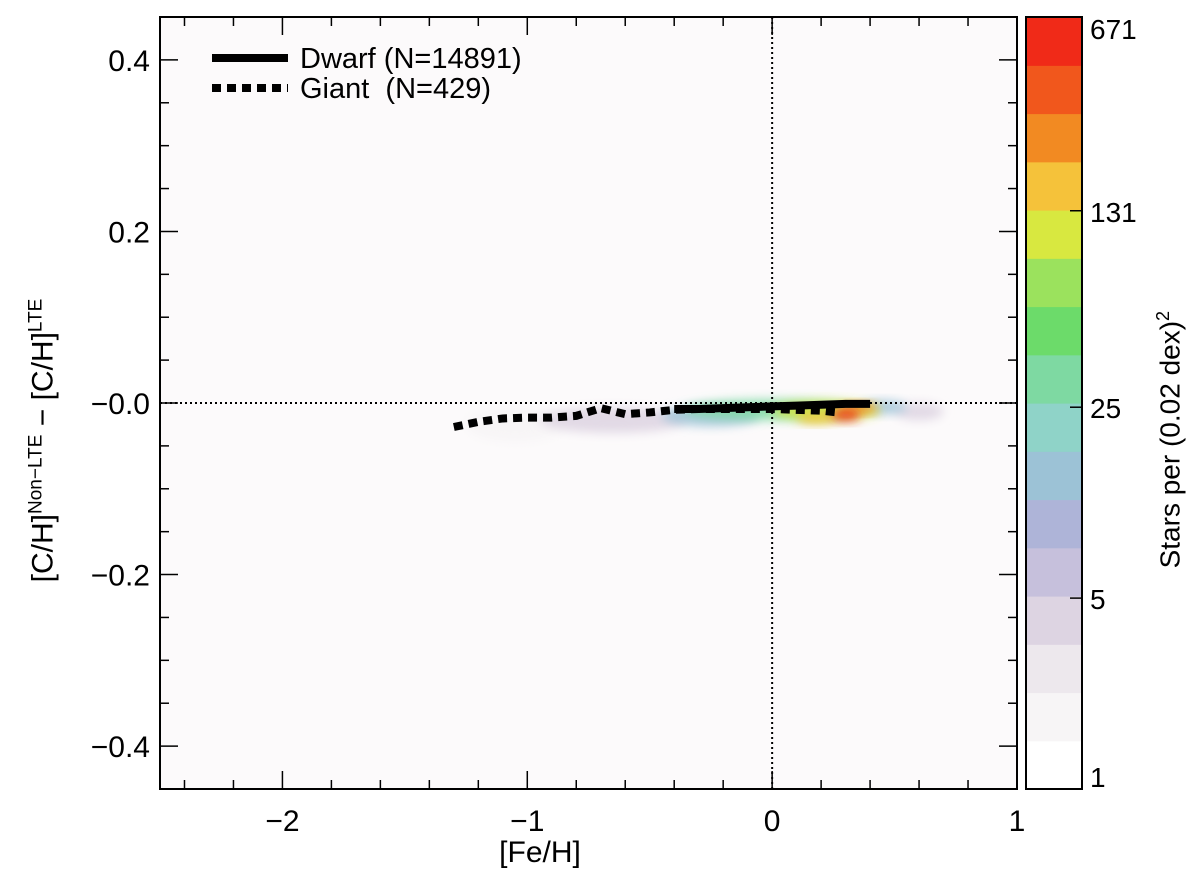 Image resolution: width=1200 pixels, height=892 pixels. I want to click on x-tick-label: 0, so click(772, 821).